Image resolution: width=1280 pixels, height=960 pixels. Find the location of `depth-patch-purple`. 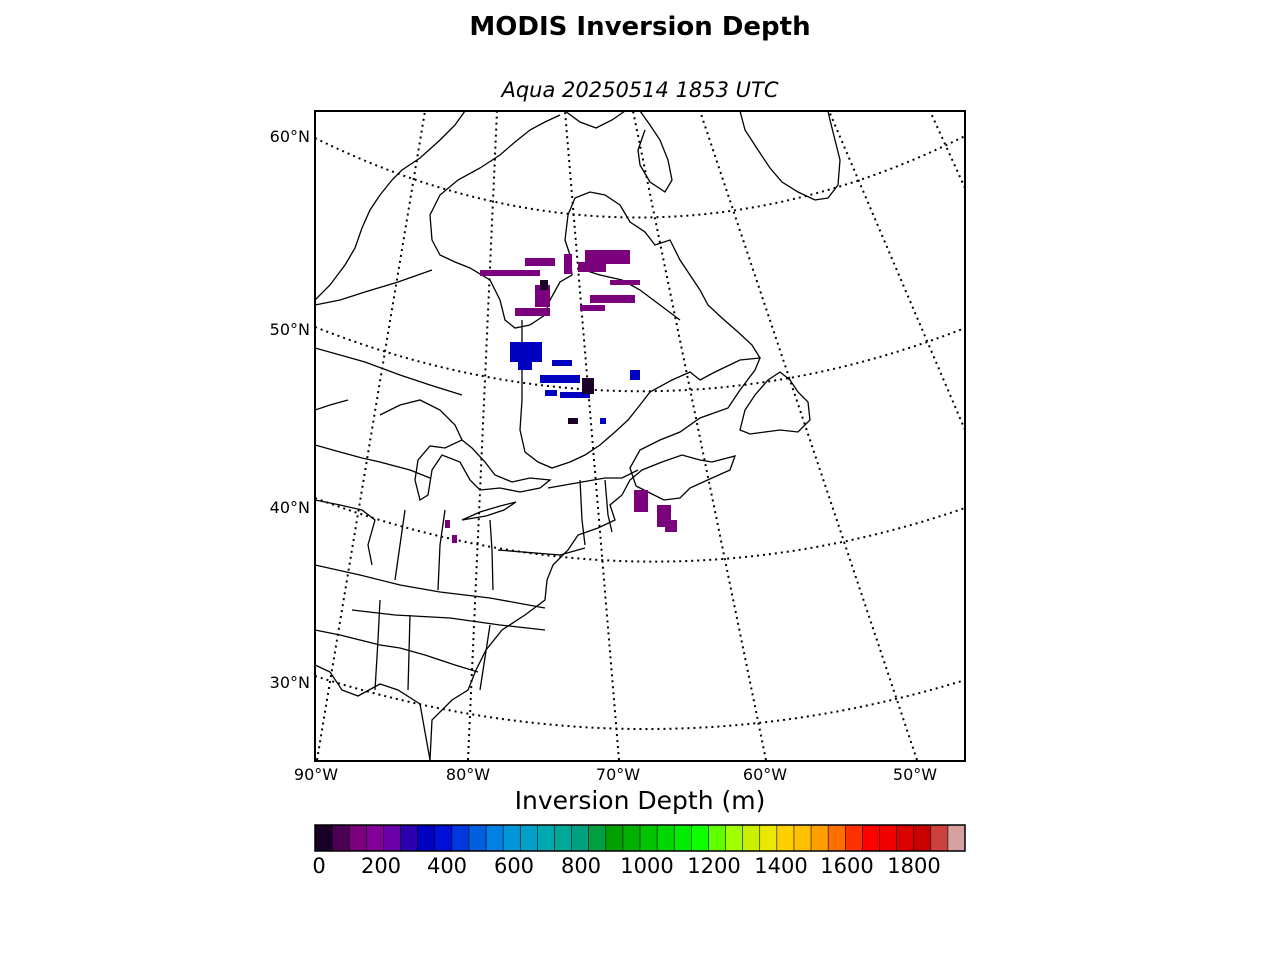

depth-patch-purple is located at coordinates (561, 396).